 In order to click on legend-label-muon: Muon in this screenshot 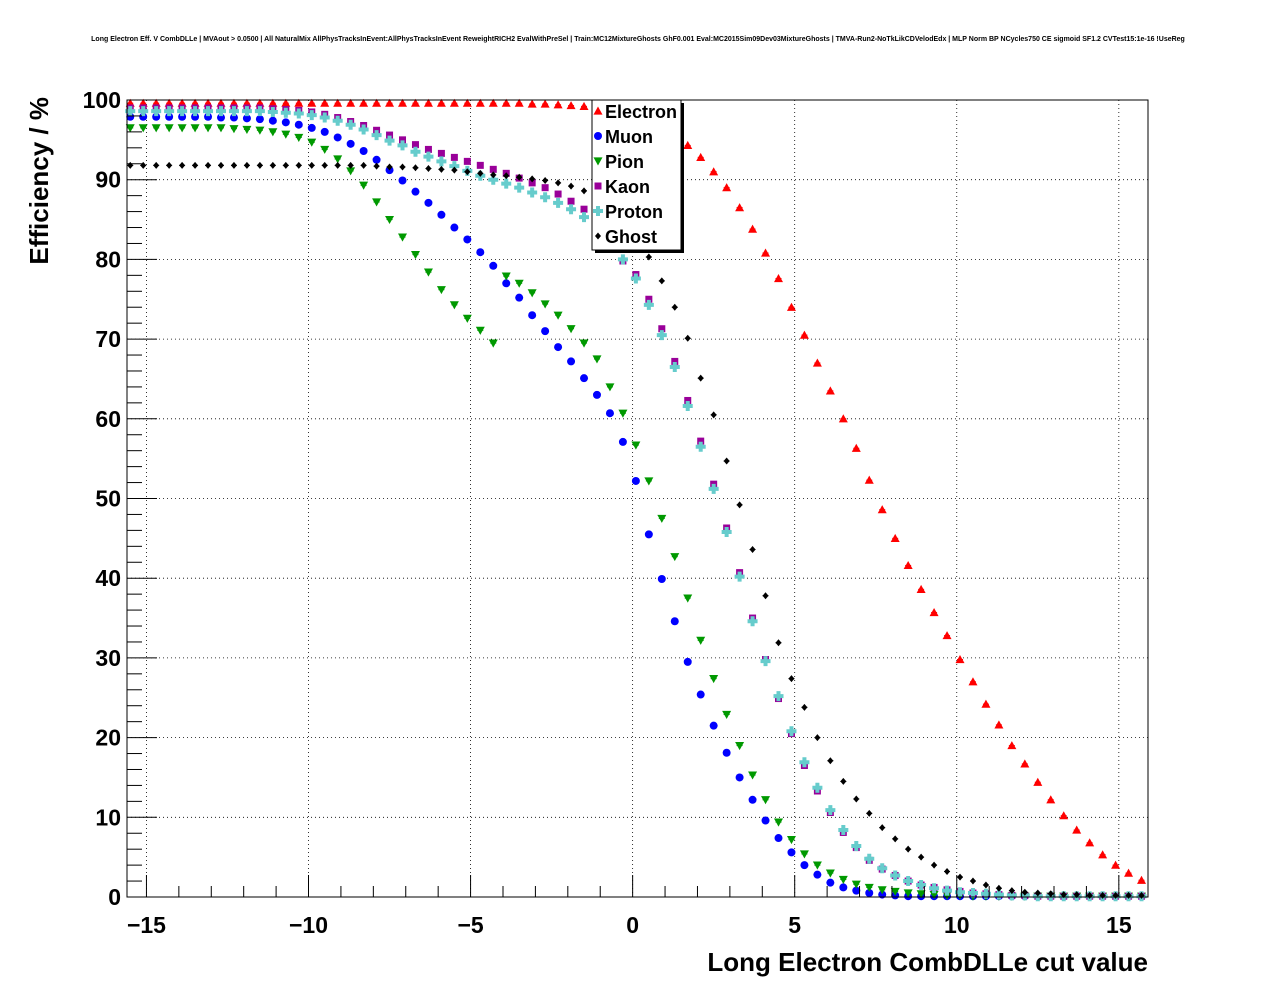, I will do `click(629, 137)`.